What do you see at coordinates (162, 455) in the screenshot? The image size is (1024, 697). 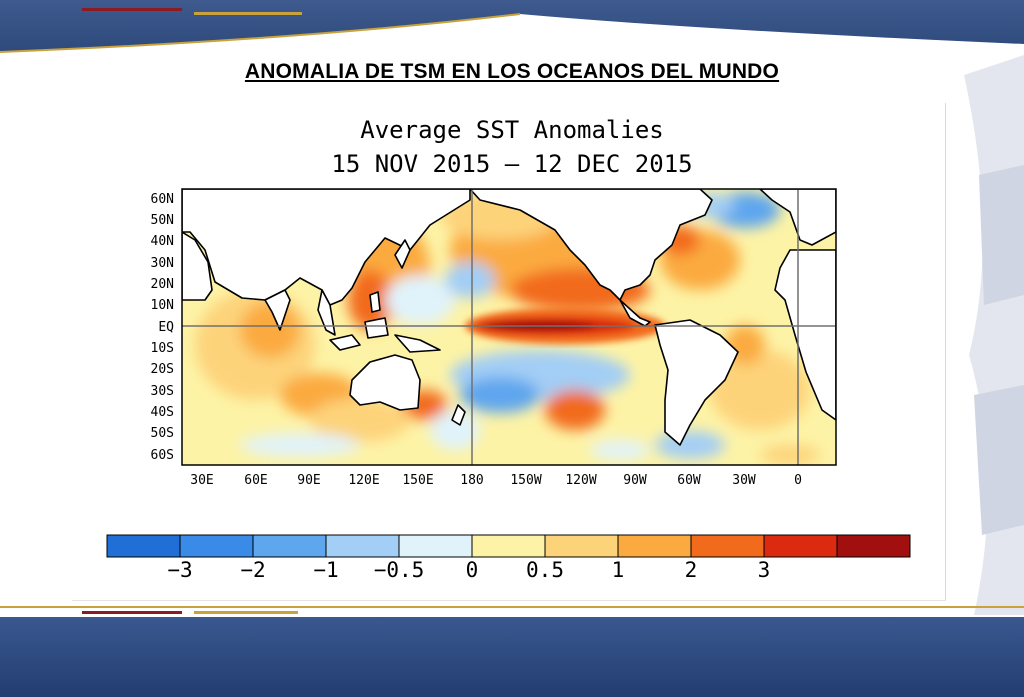 I see `lat-label: 60S` at bounding box center [162, 455].